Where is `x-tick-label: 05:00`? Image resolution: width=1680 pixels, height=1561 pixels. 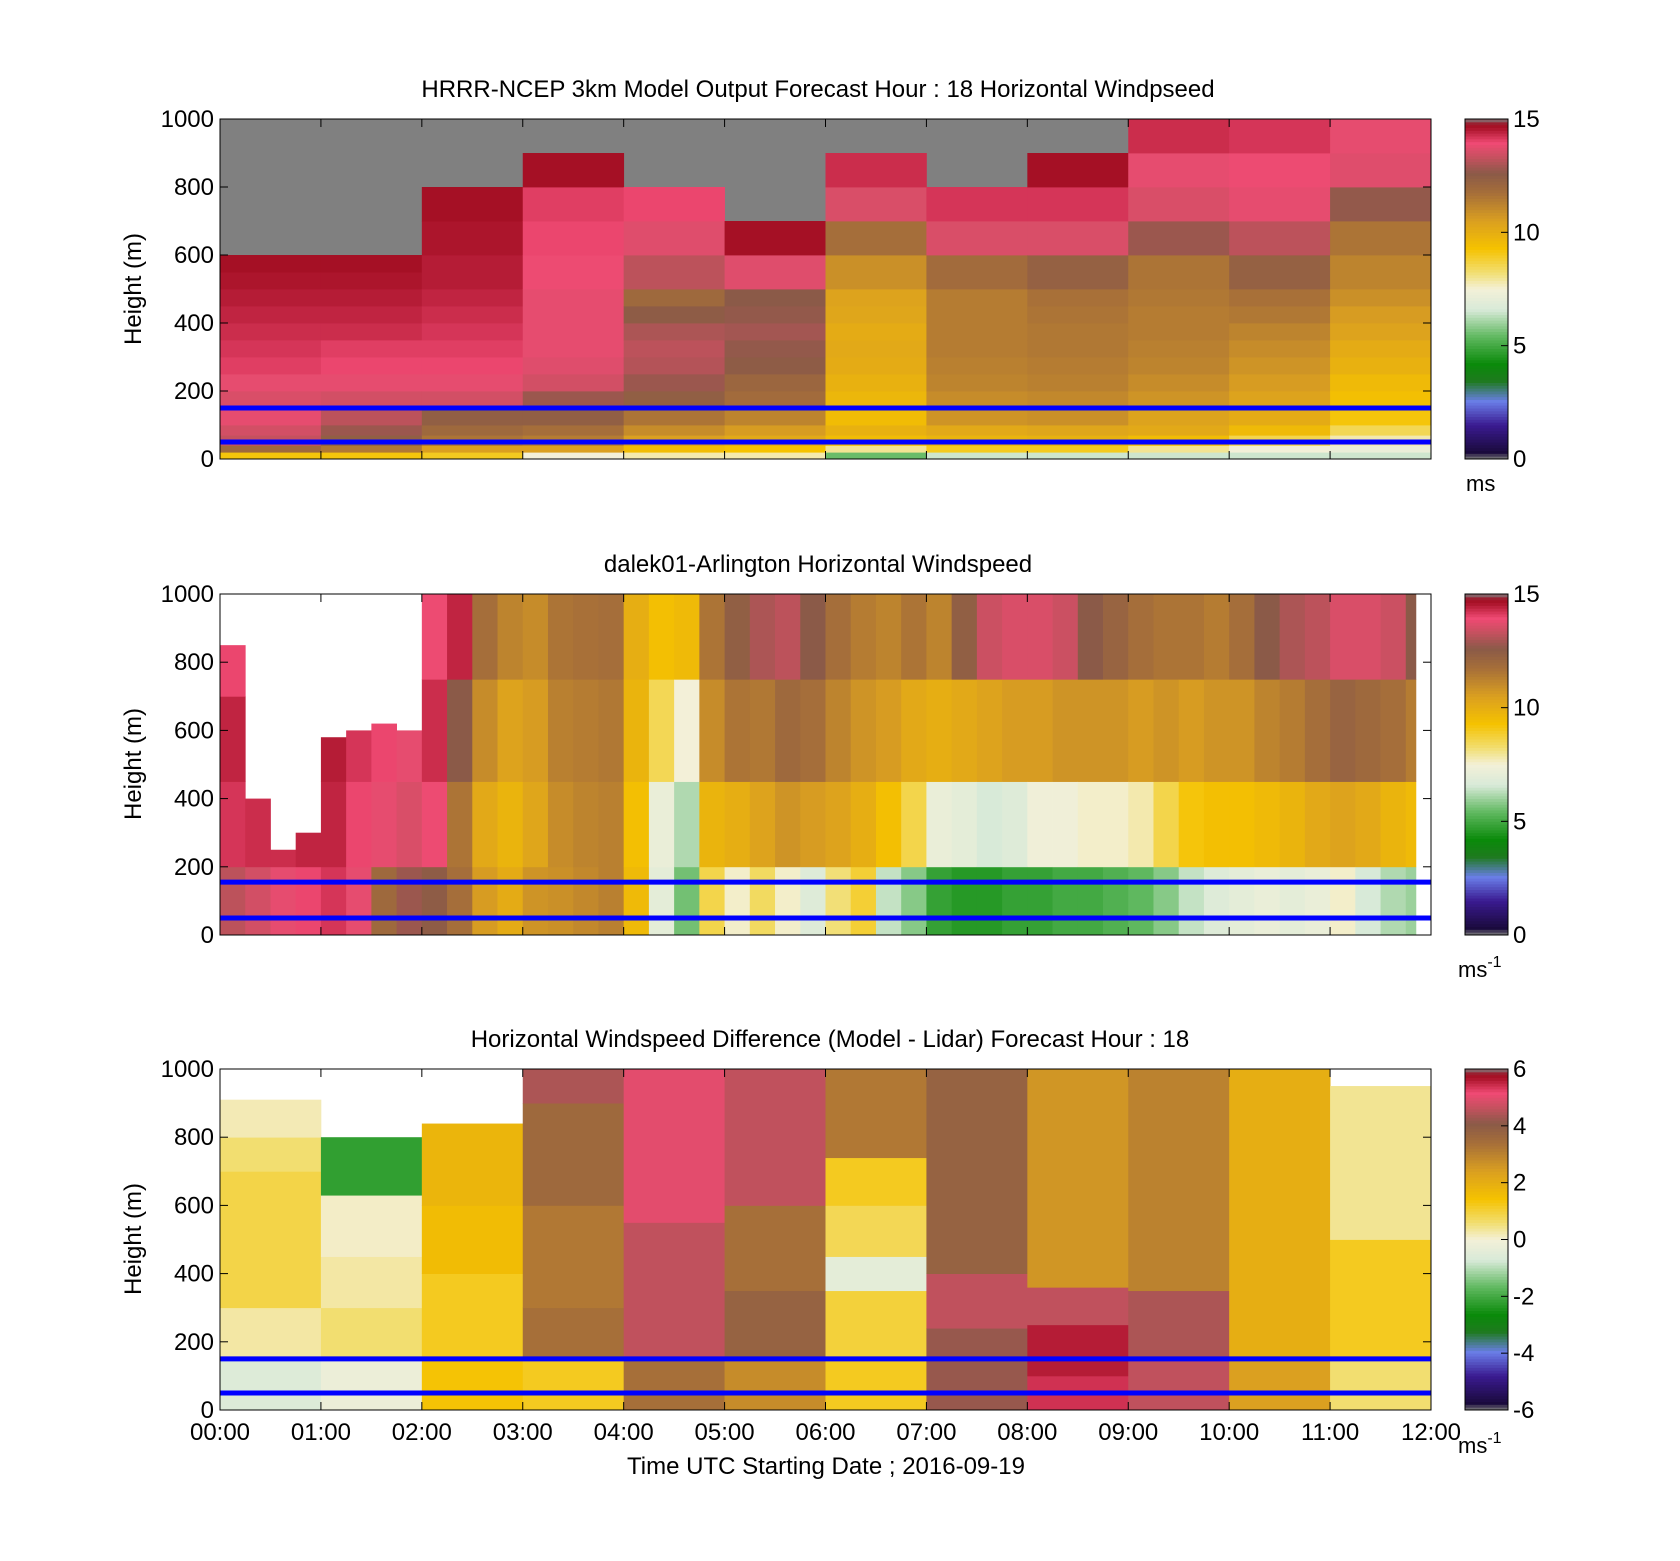
x-tick-label: 05:00 is located at coordinates (725, 1432).